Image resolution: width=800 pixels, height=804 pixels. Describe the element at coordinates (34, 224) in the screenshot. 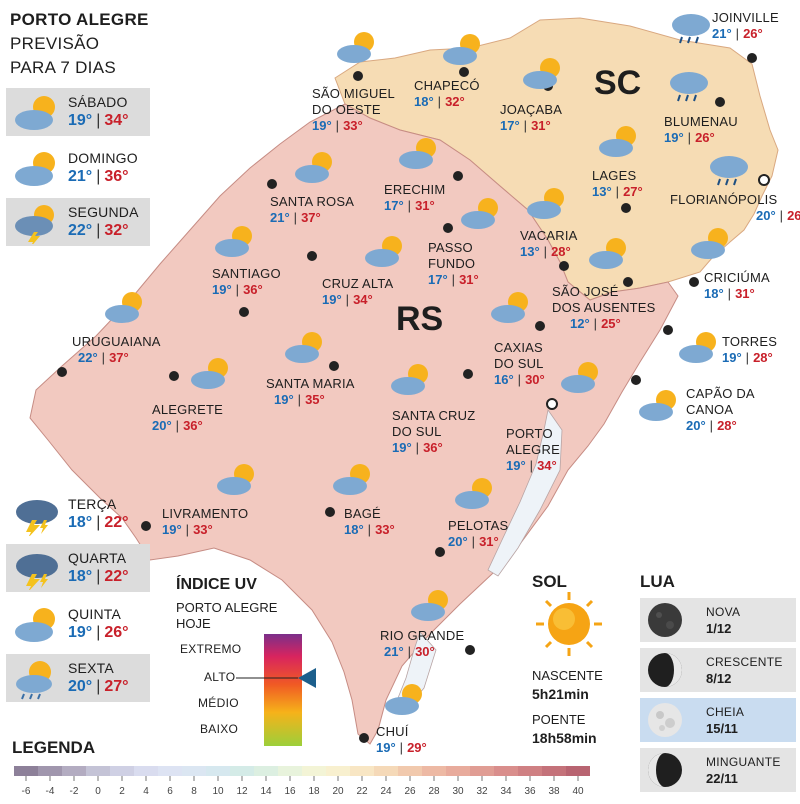

I see `storm-sun-icon` at that location.